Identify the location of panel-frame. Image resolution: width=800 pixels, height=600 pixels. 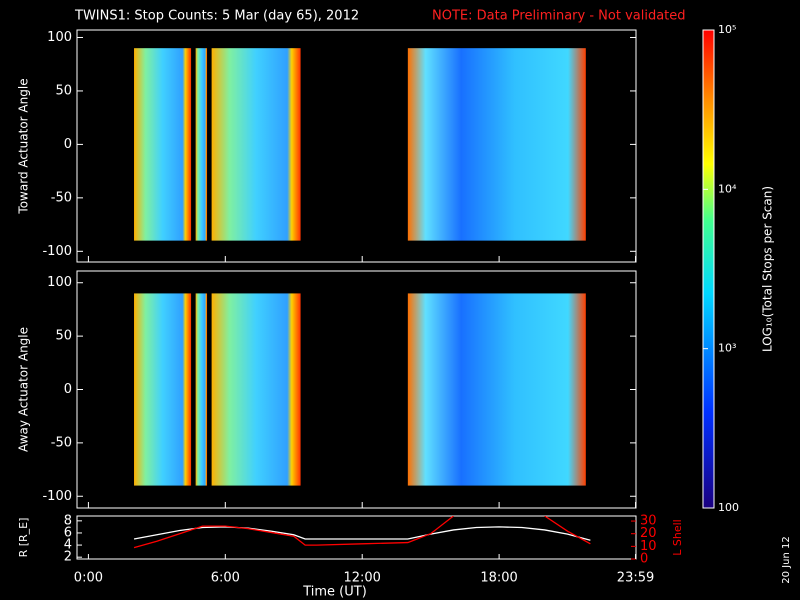
(356, 537).